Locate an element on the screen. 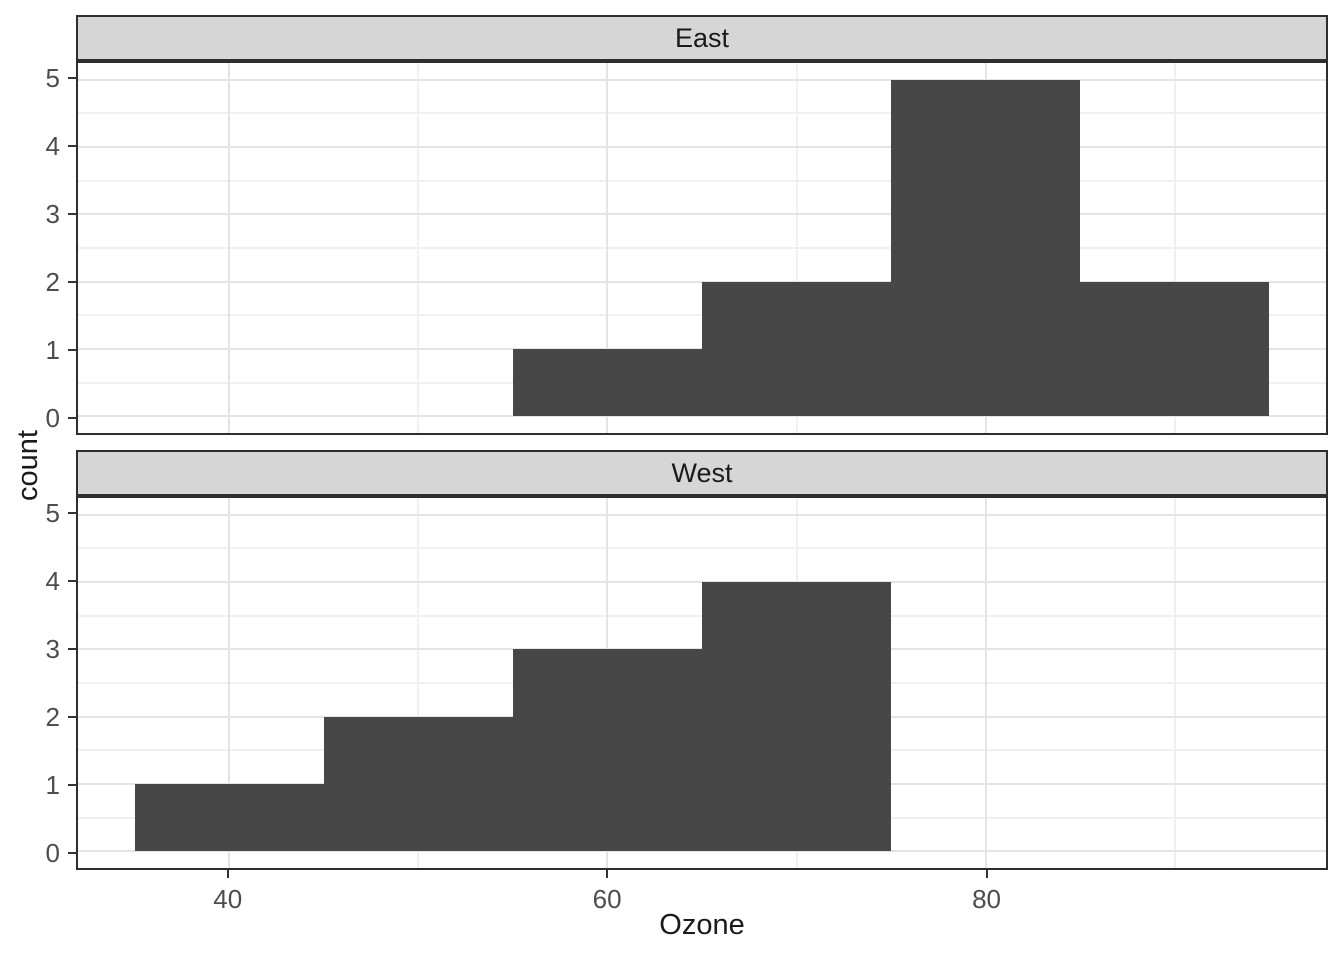 The image size is (1344, 960). x-axis-title: Ozone is located at coordinates (702, 925).